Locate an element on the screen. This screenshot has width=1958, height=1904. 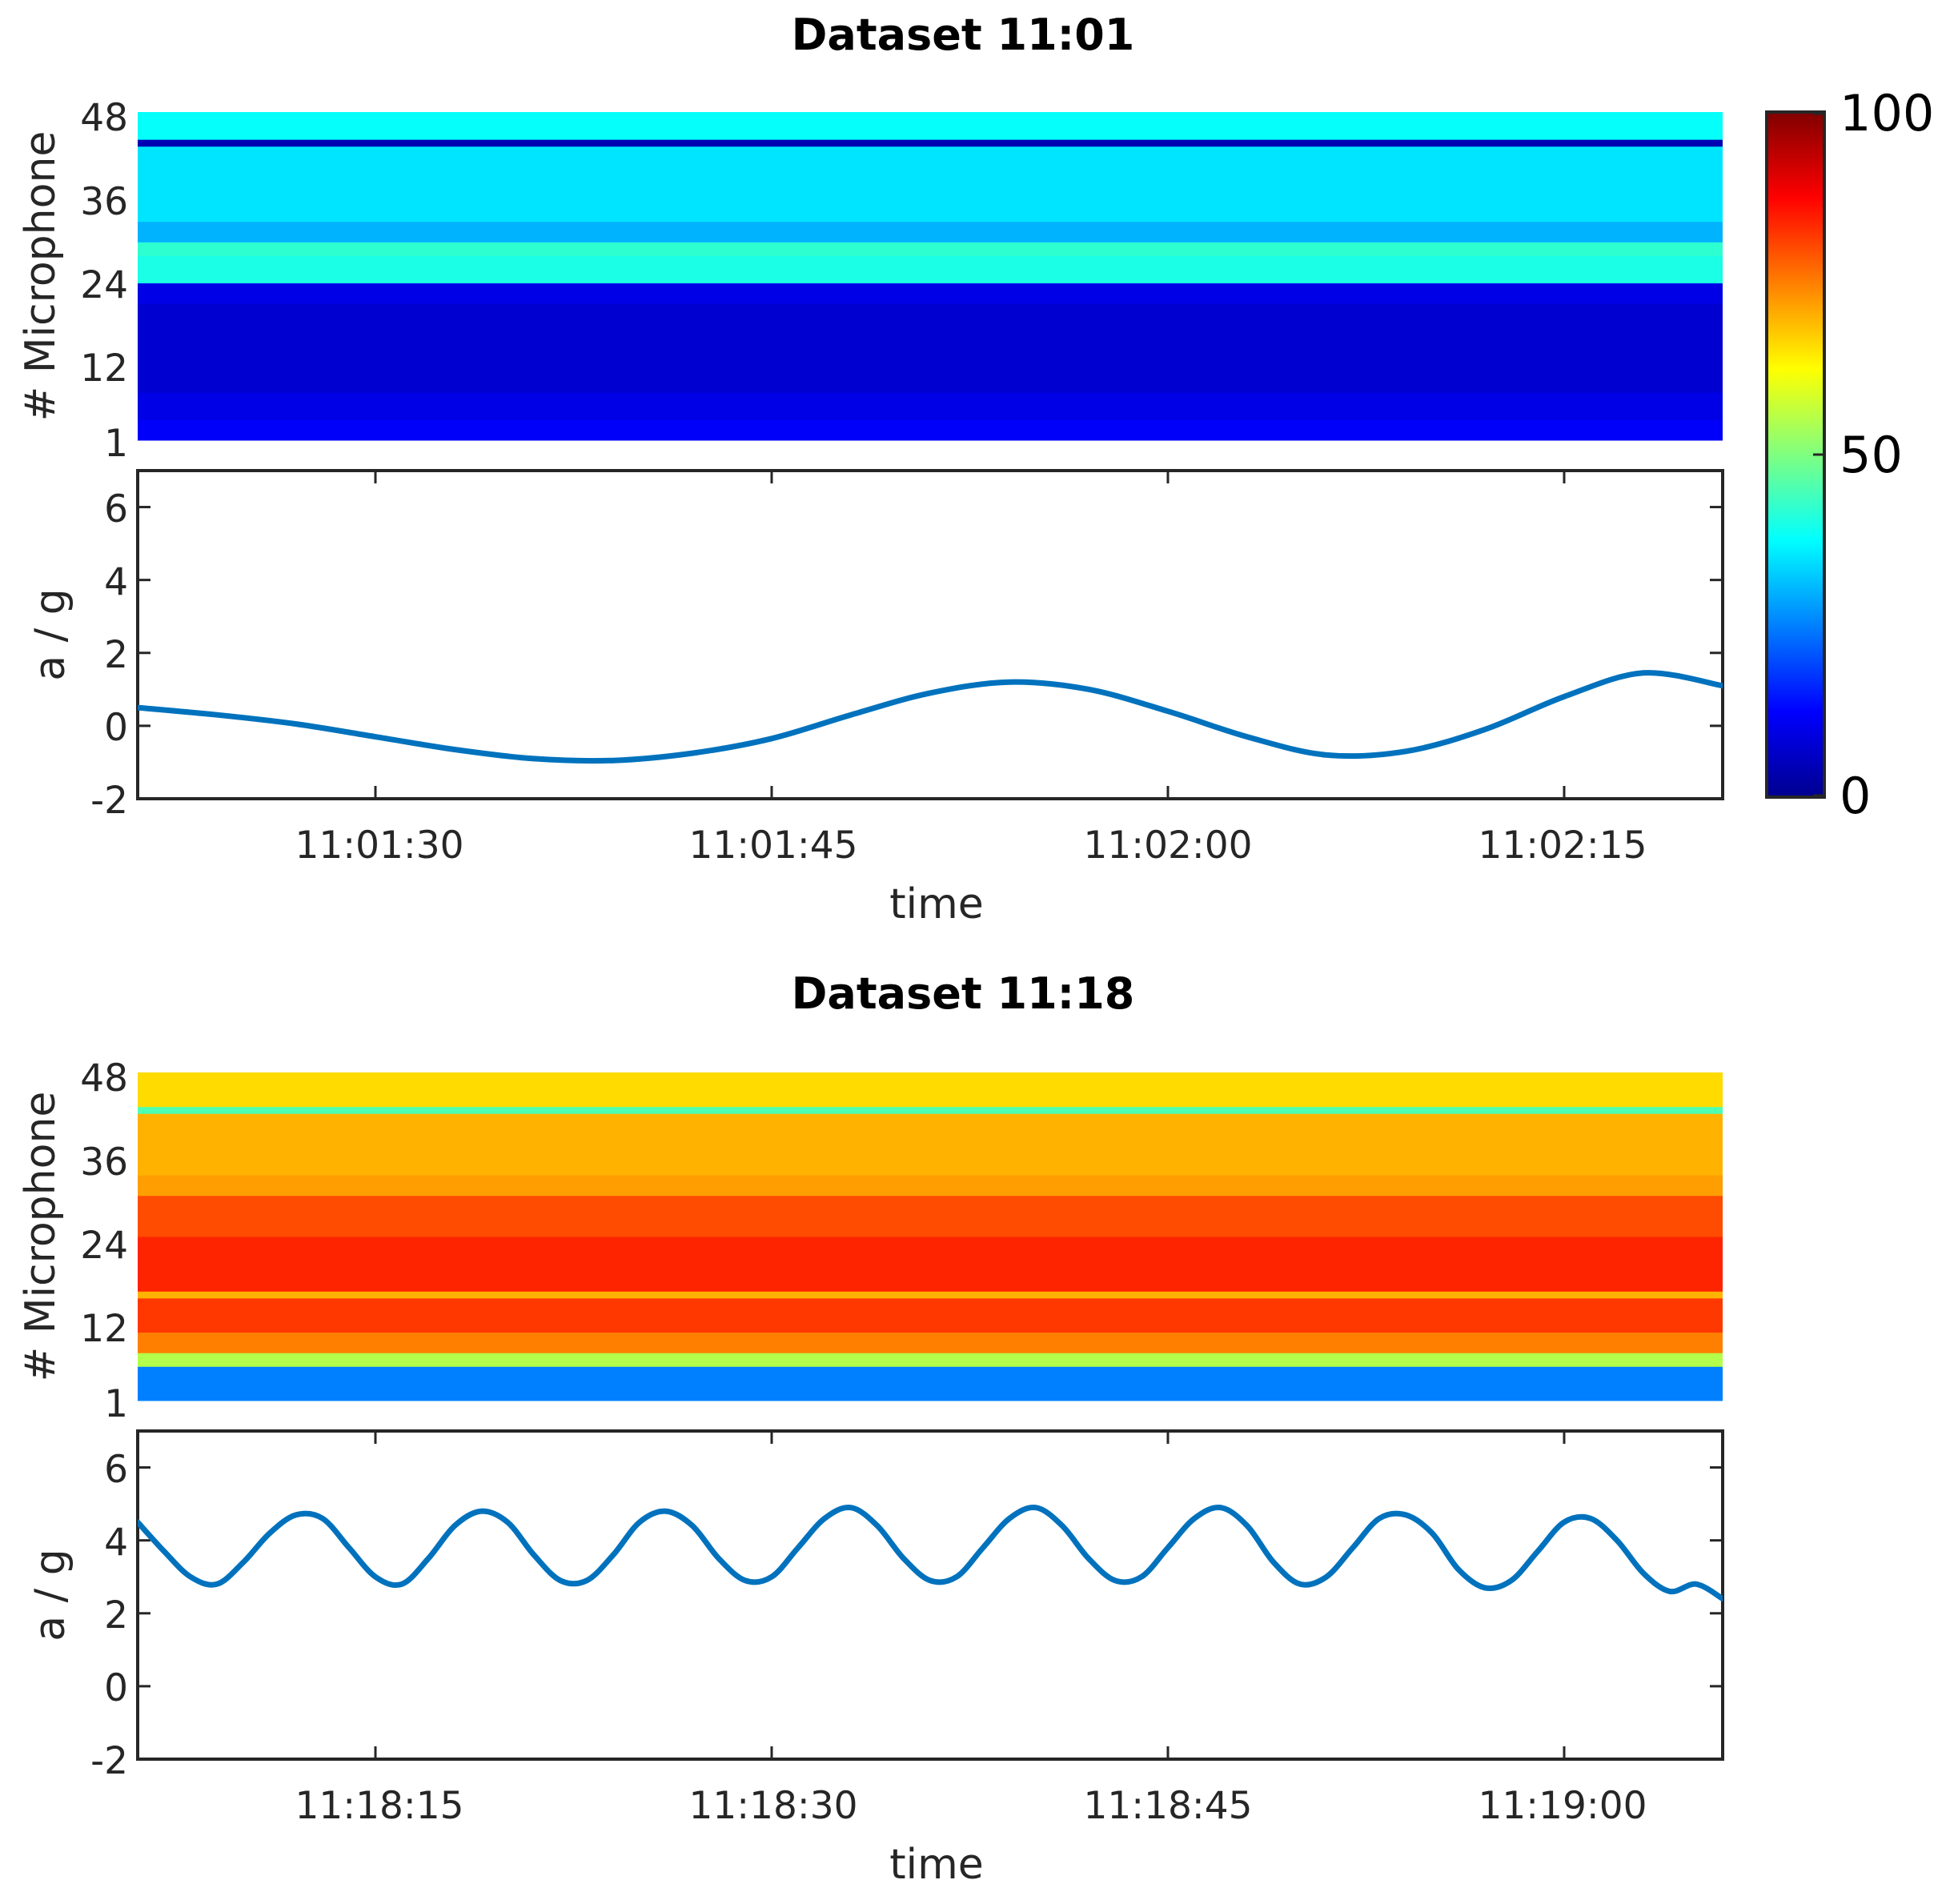
heatmap-2-ytick-24: 24 is located at coordinates (104, 1246).